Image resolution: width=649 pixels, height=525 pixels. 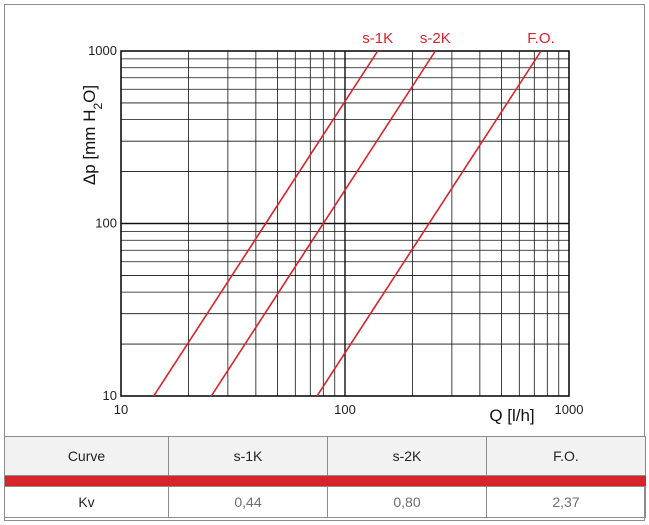 I want to click on y-axis-label-end: O], so click(x=89, y=94).